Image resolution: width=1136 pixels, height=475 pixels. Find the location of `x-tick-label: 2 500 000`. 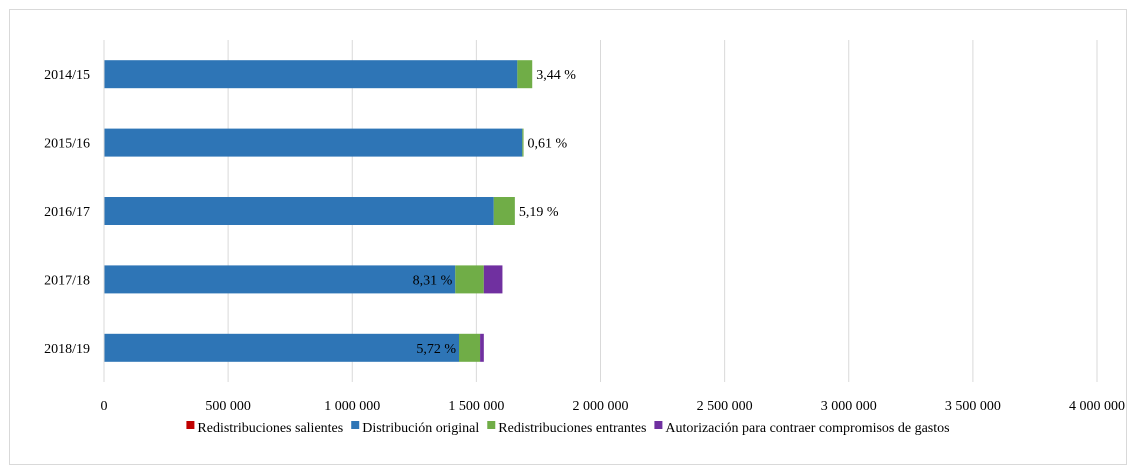

x-tick-label: 2 500 000 is located at coordinates (725, 406).